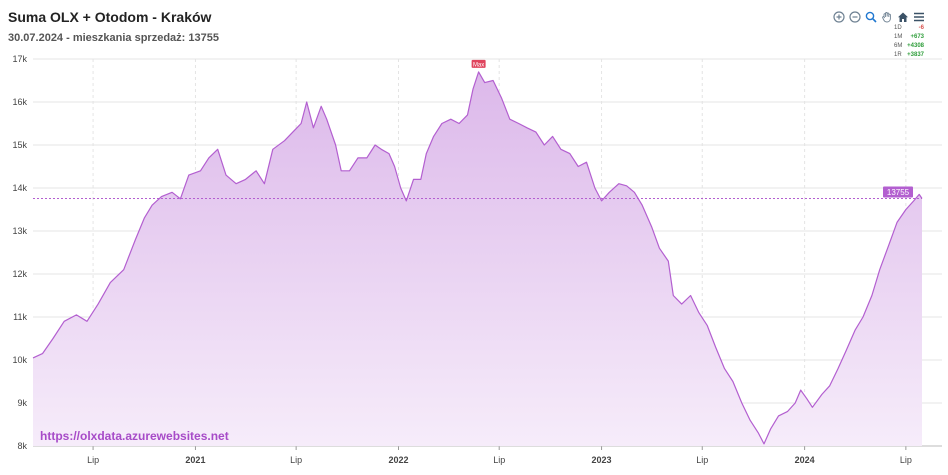 The height and width of the screenshot is (475, 948). I want to click on home-icon, so click(903, 17).